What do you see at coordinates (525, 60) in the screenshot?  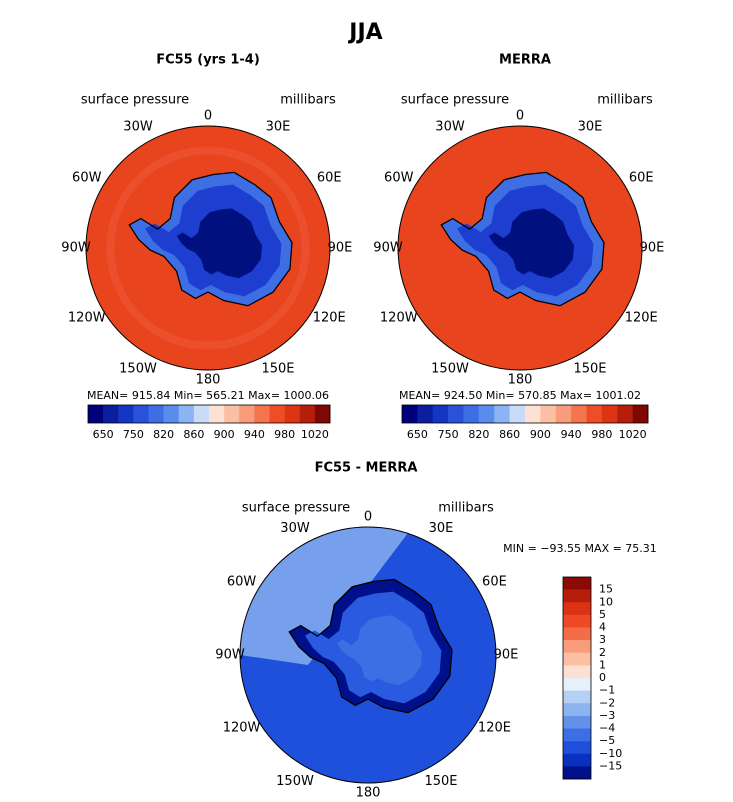 I see `panel-title: MERRA` at bounding box center [525, 60].